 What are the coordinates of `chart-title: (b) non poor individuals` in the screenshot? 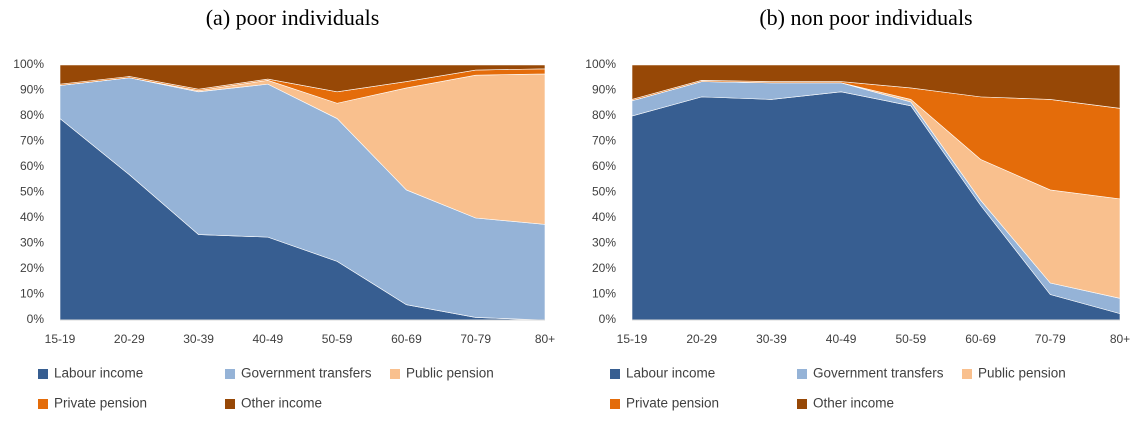 It's located at (865, 17).